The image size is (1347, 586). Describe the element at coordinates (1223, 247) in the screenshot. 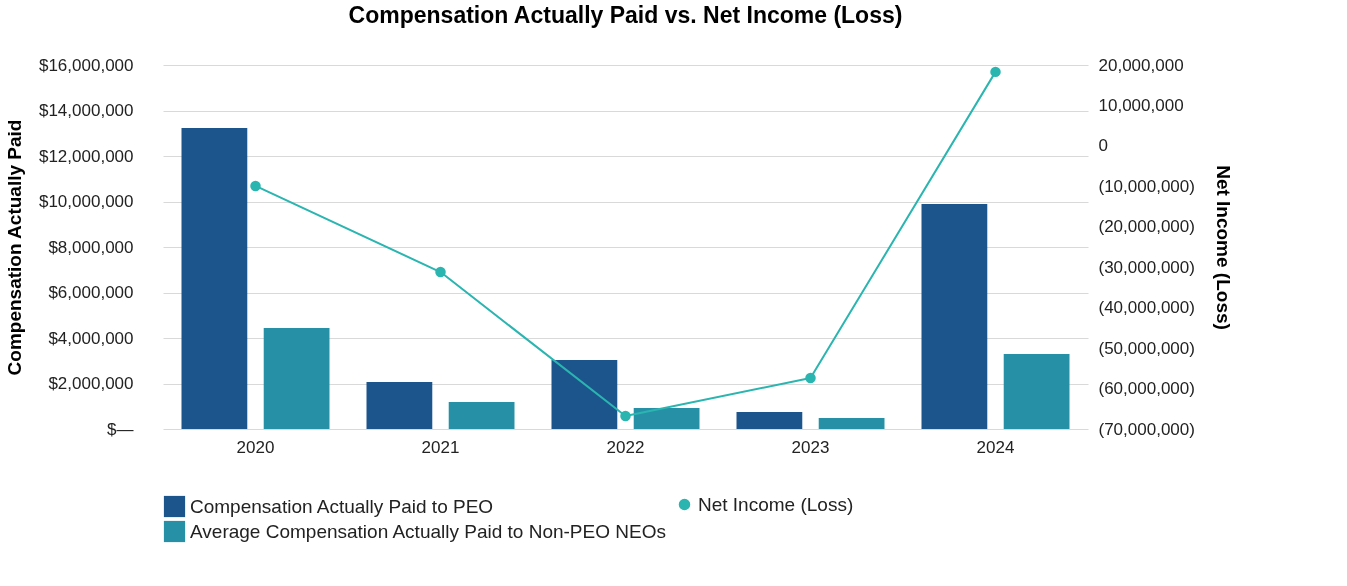

I see `y2-axis-title: Net Income (Loss)` at that location.